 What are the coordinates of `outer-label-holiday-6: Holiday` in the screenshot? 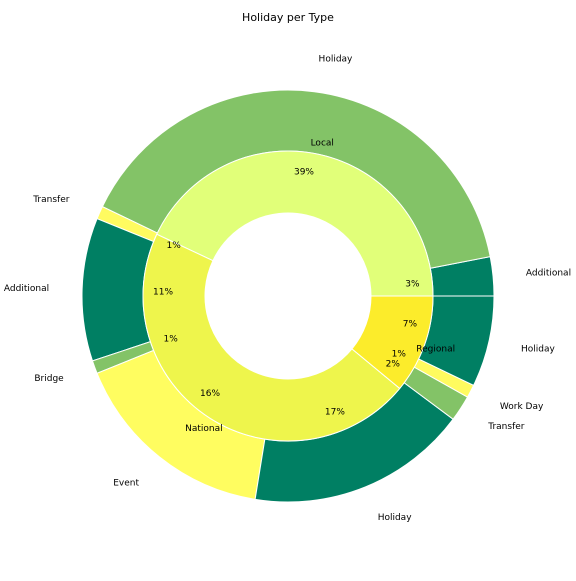 It's located at (395, 518).